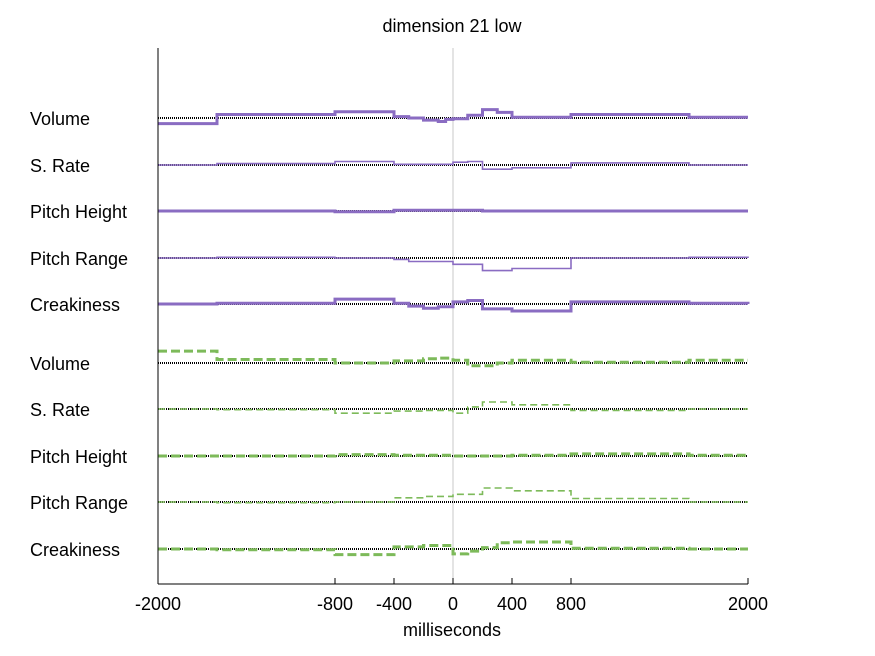 The height and width of the screenshot is (656, 875). I want to click on x-tick-label-3: -400, so click(394, 604).